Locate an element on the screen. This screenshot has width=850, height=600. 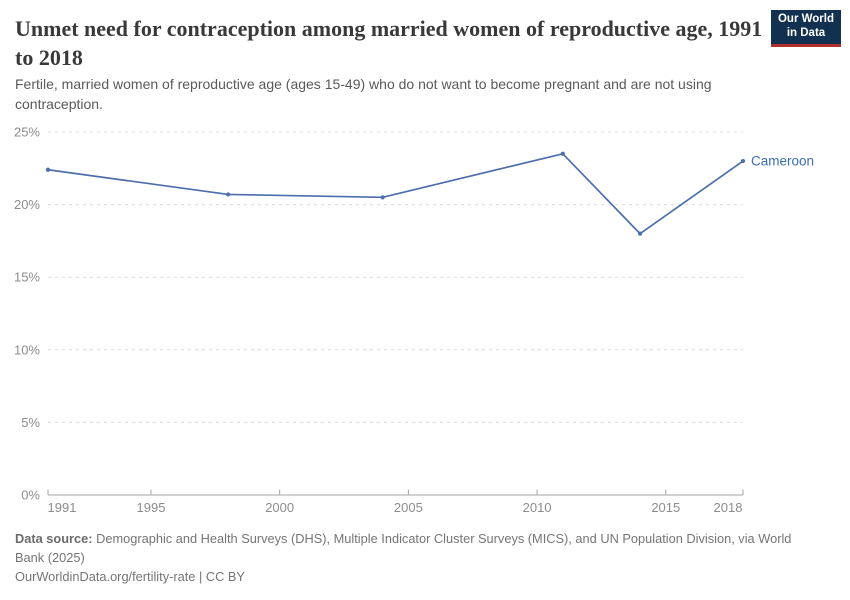
x-tick-label: 2010 is located at coordinates (537, 507).